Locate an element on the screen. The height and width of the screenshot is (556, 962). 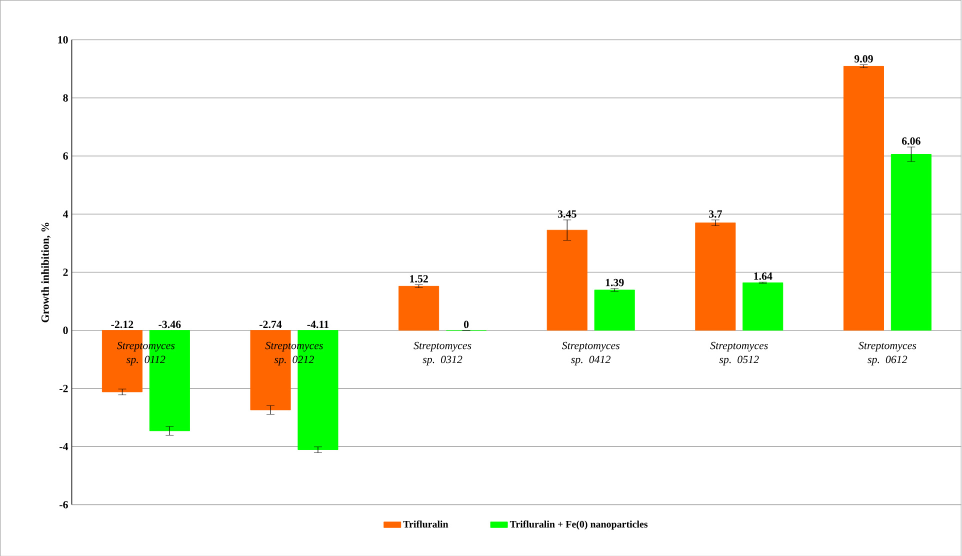
y-tick-label: 6 is located at coordinates (65, 156).